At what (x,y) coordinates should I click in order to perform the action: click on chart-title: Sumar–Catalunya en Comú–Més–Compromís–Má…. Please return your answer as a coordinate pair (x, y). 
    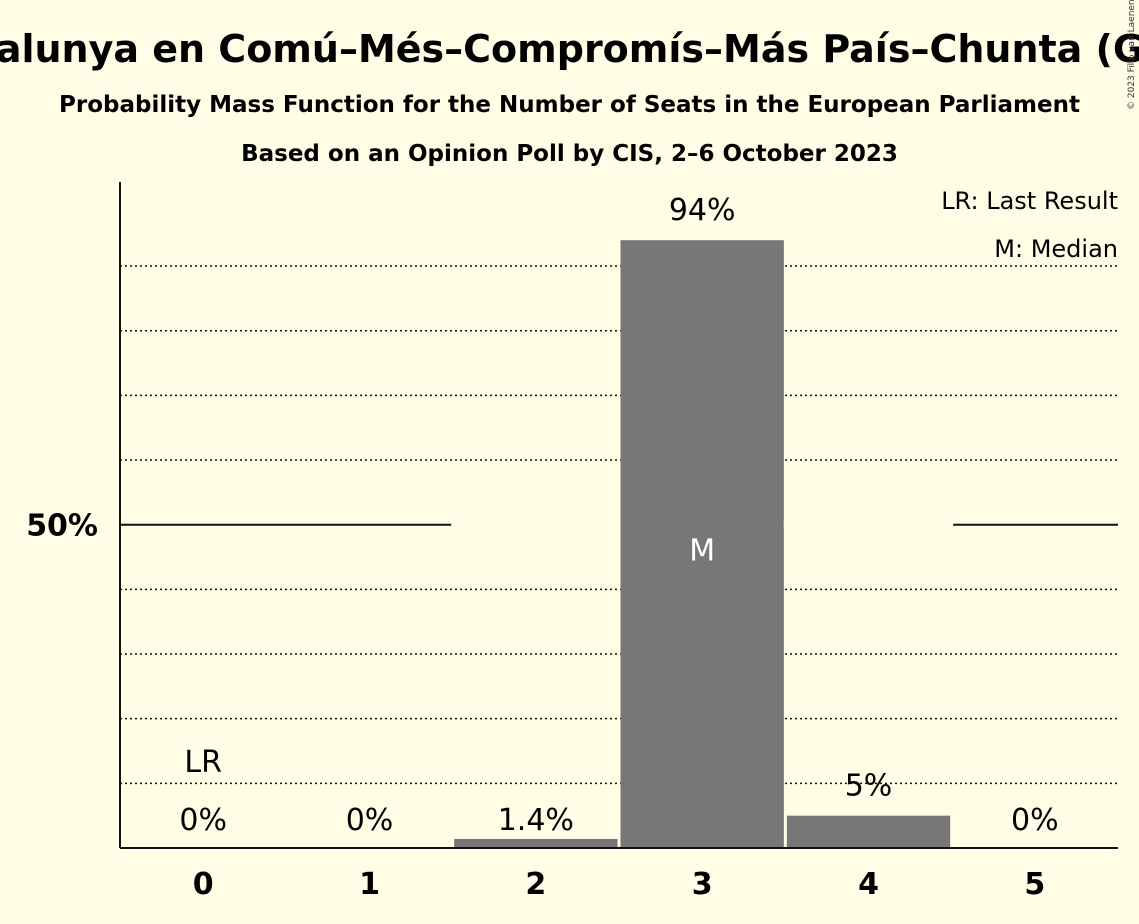
    Looking at the image, I should click on (569, 49).